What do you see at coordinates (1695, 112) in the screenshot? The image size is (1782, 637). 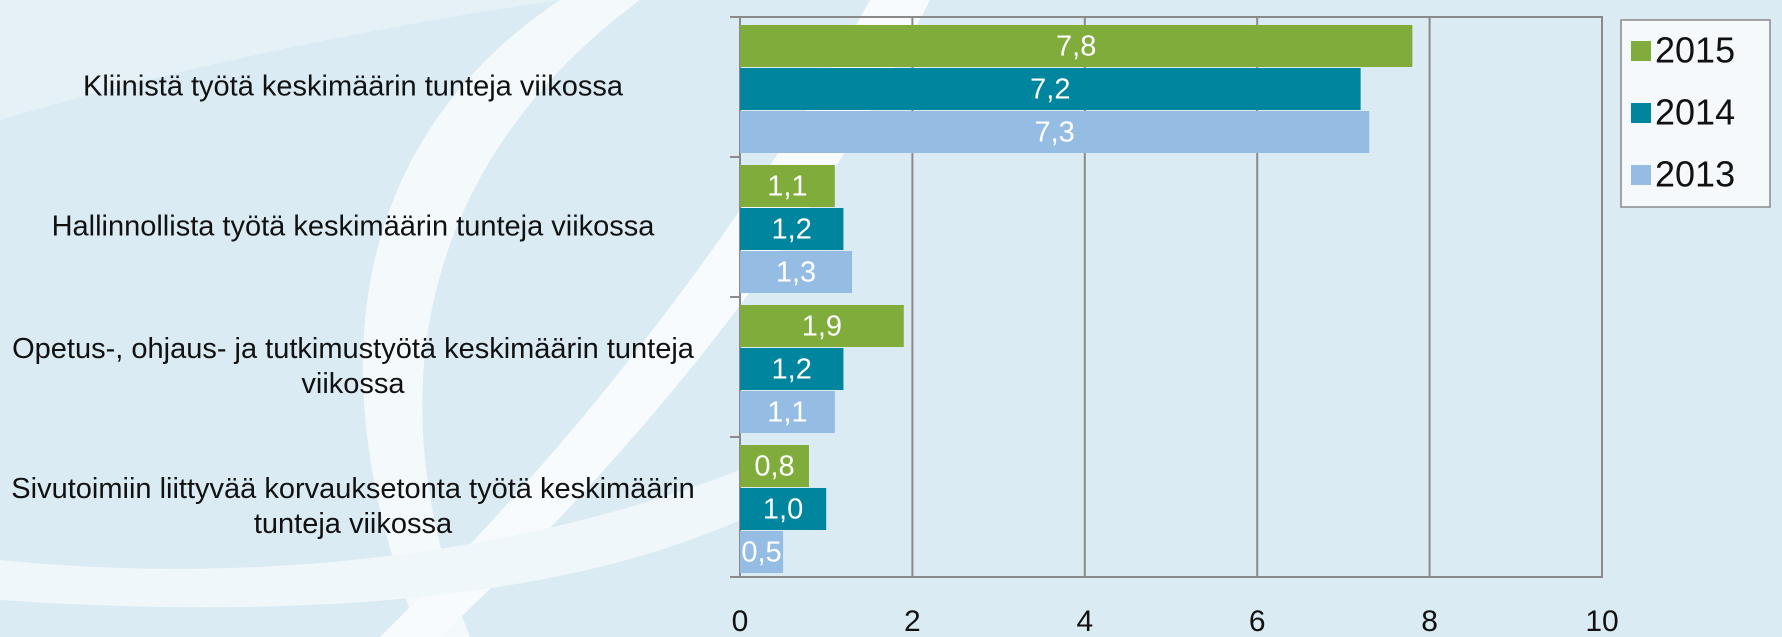 I see `legend-label: 2014` at bounding box center [1695, 112].